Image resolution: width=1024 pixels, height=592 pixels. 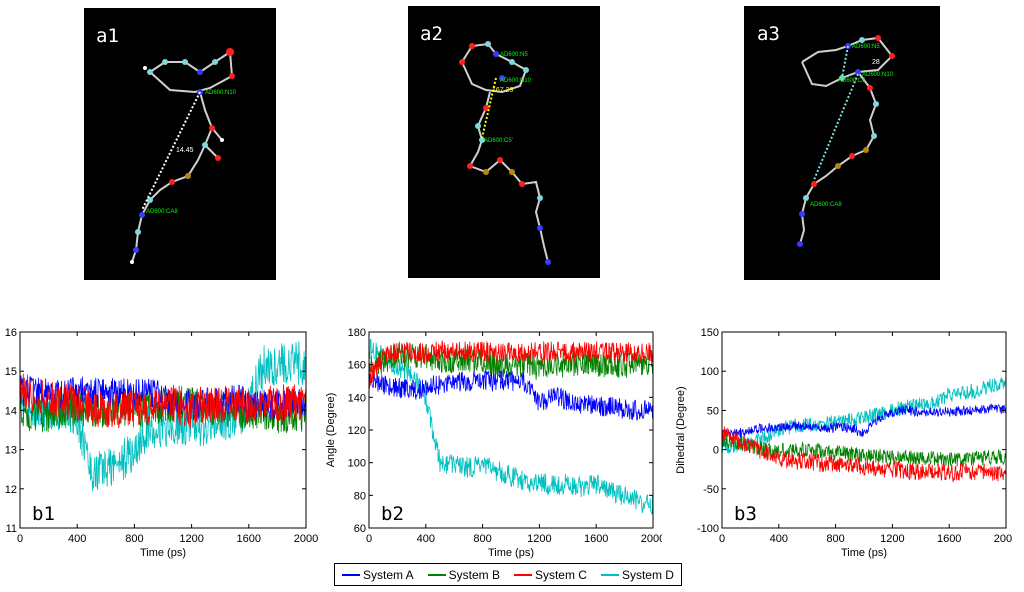 What do you see at coordinates (388, 574) in the screenshot?
I see `legend-label-system-a: System A` at bounding box center [388, 574].